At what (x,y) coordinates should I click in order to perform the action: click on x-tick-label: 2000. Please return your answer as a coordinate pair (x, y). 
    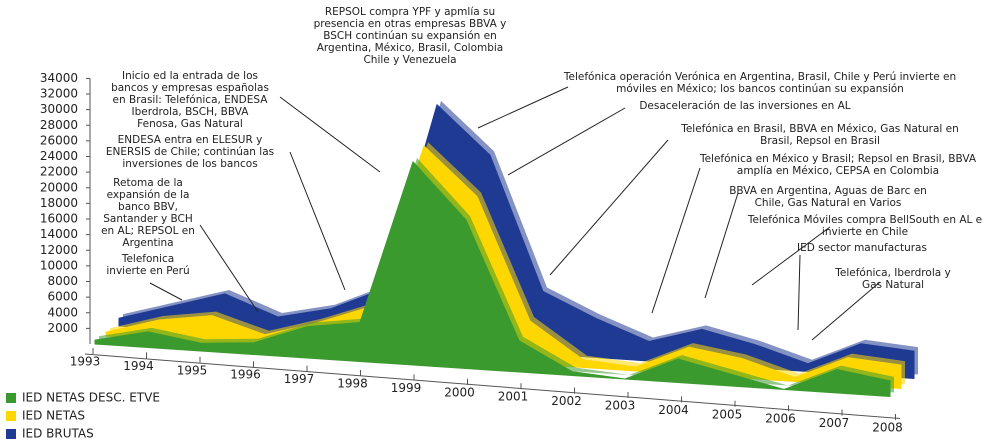
    Looking at the image, I should click on (459, 392).